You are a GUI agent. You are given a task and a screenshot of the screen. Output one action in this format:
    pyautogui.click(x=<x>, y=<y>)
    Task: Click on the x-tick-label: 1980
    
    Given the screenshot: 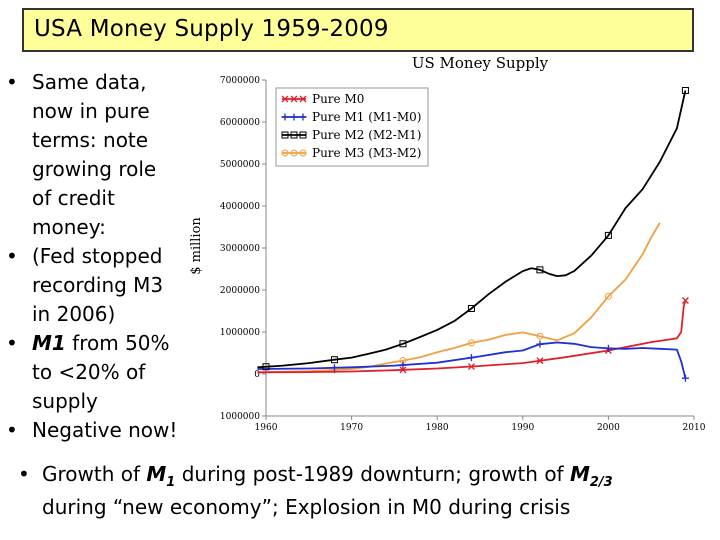 What is the action you would take?
    pyautogui.click(x=437, y=428)
    